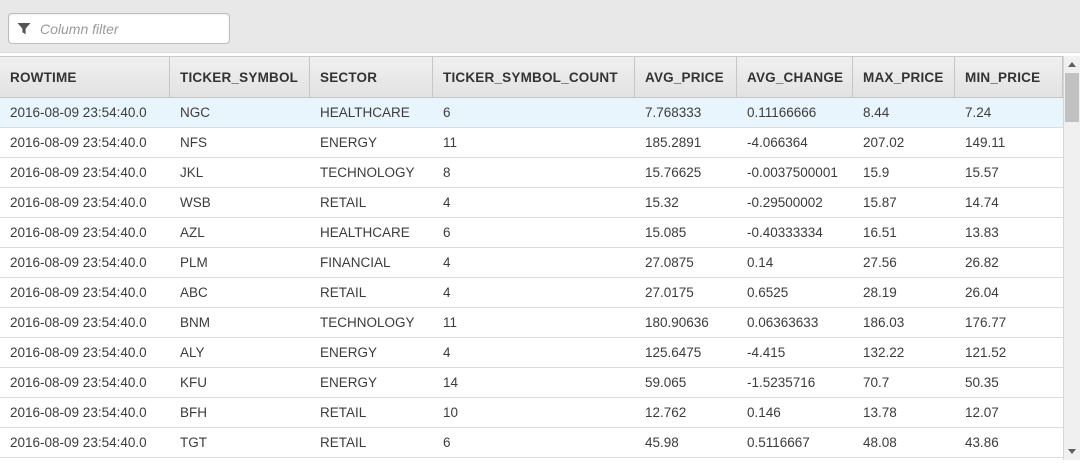 The height and width of the screenshot is (464, 1092). I want to click on cell-avg_price: 185.2891, so click(673, 142).